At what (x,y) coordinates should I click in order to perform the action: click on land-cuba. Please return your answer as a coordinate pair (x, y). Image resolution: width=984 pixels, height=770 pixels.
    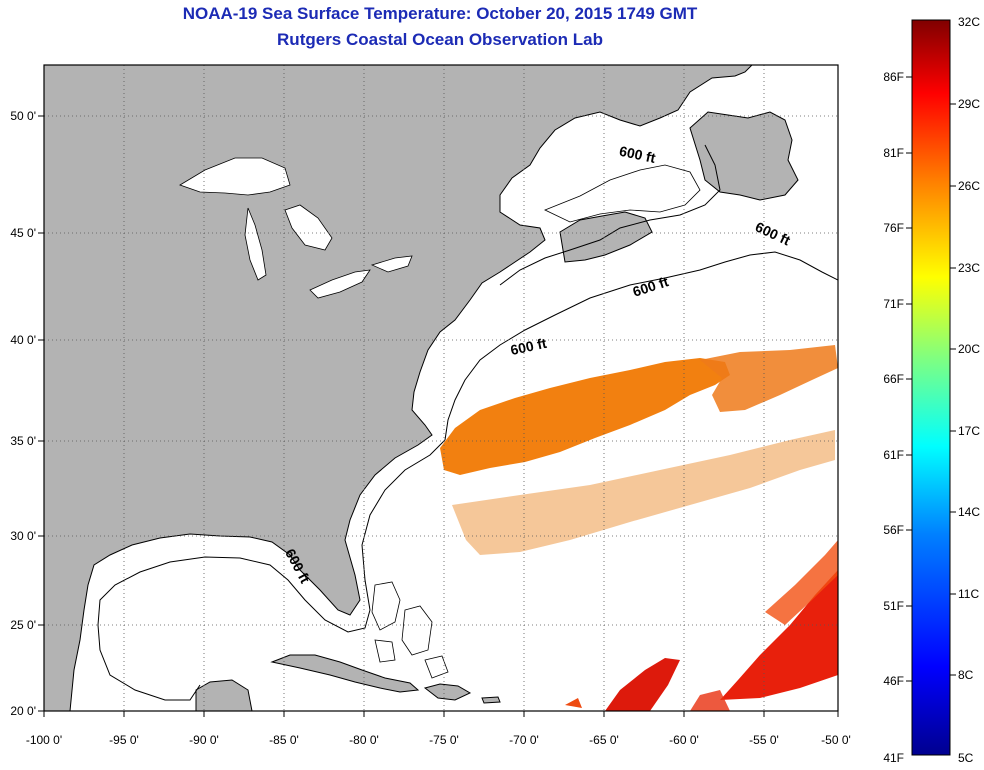
    Looking at the image, I should click on (345, 673).